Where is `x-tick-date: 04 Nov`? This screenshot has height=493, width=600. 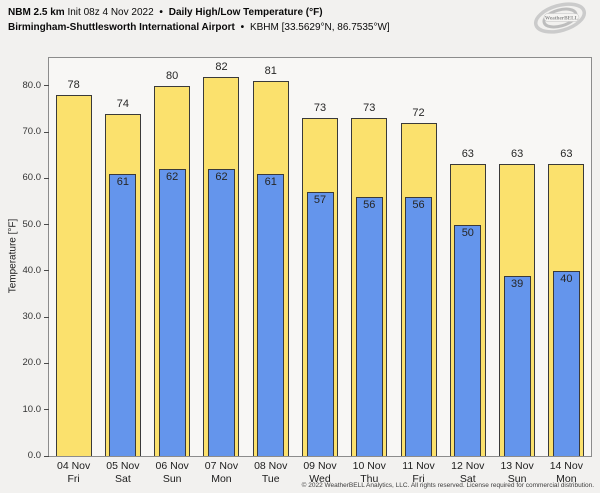
x-tick-date: 04 Nov is located at coordinates (73, 466).